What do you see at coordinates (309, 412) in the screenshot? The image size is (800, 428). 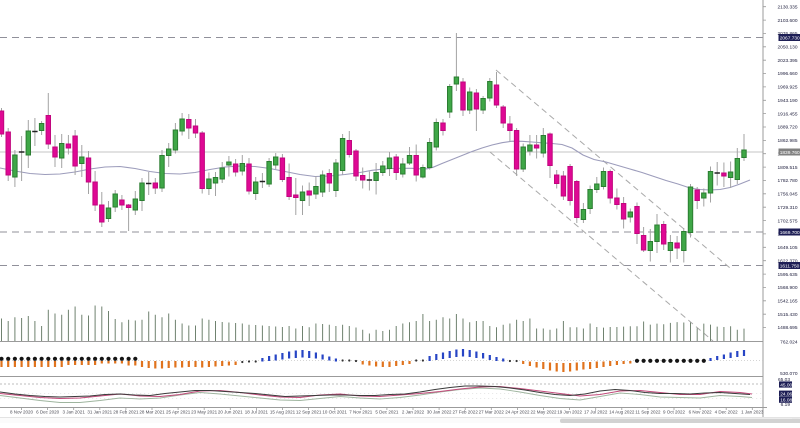 I see `svg-text: 12 Sep 2021` at bounding box center [309, 412].